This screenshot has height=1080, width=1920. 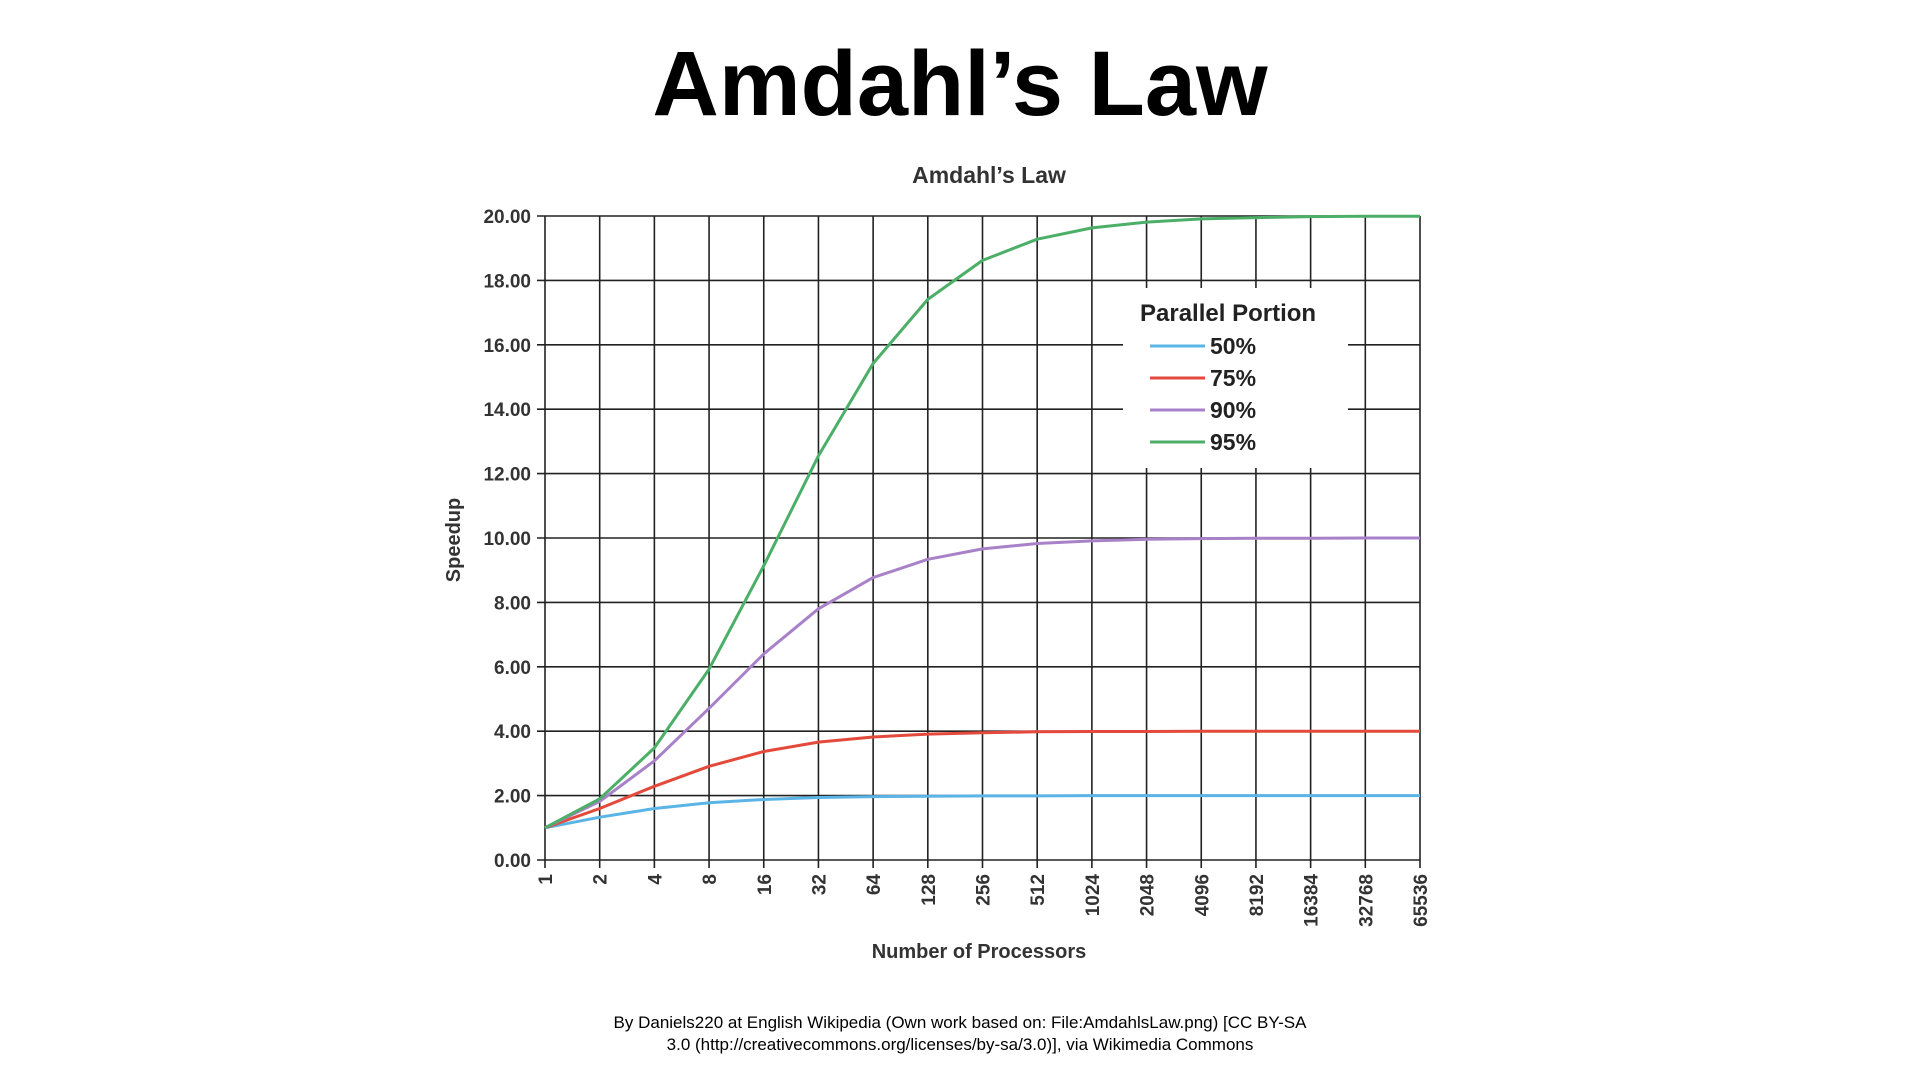 What do you see at coordinates (546, 879) in the screenshot?
I see `x-tick-label: 1` at bounding box center [546, 879].